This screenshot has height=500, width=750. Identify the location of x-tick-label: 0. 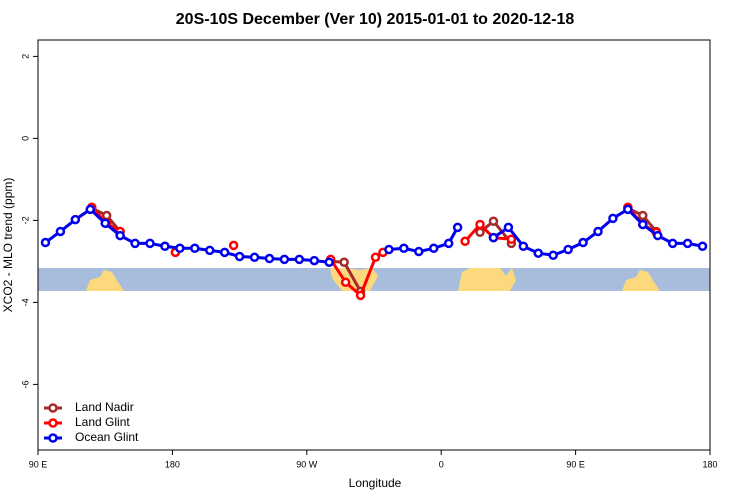
(441, 464).